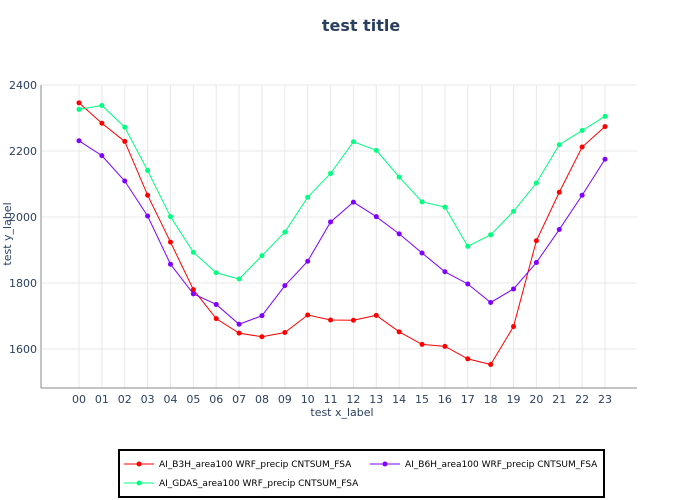 This screenshot has width=700, height=500. I want to click on x-tick-label: 18, so click(491, 399).